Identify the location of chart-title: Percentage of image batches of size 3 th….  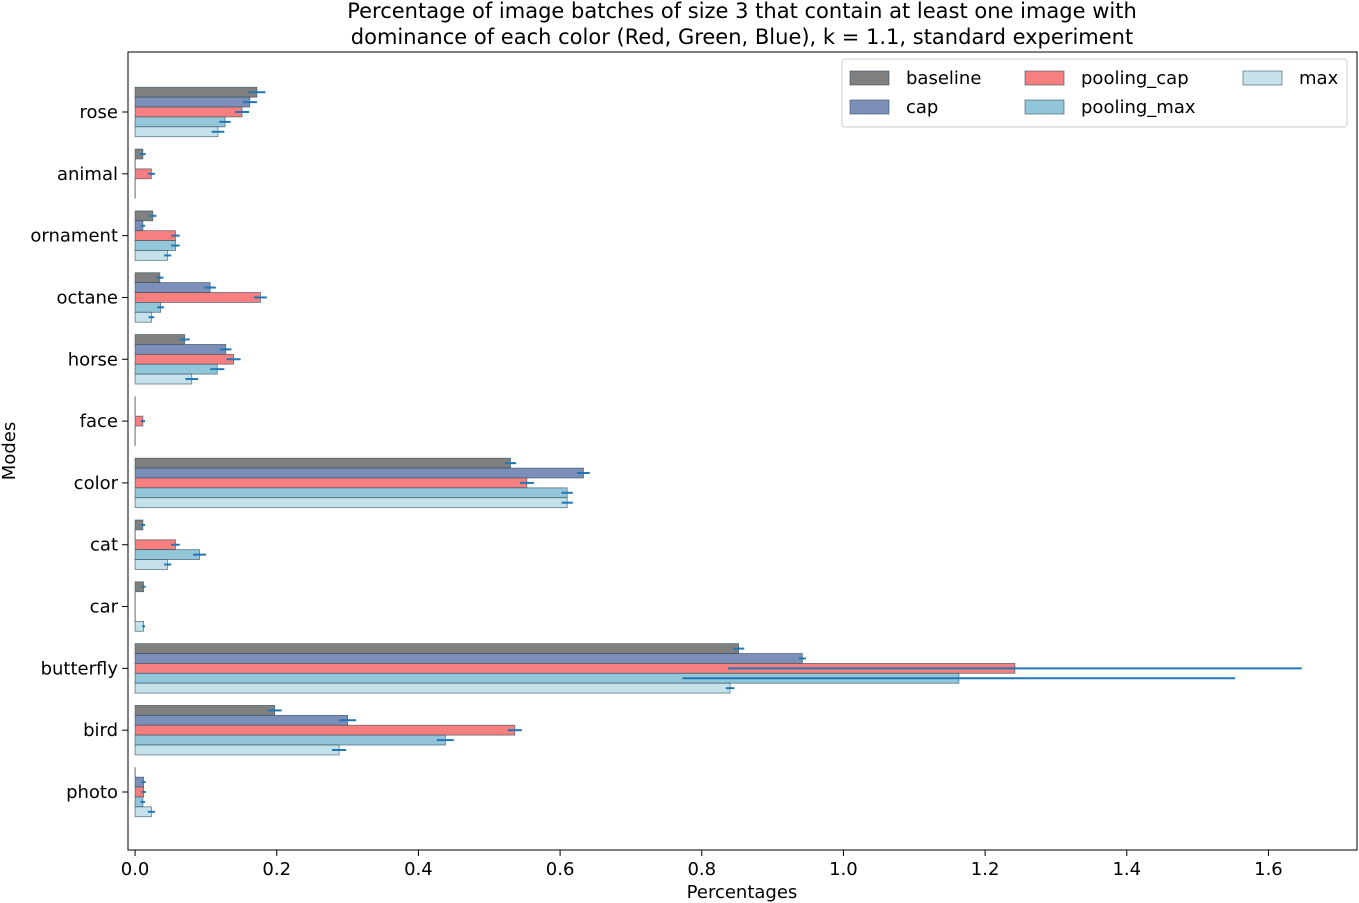
(742, 24).